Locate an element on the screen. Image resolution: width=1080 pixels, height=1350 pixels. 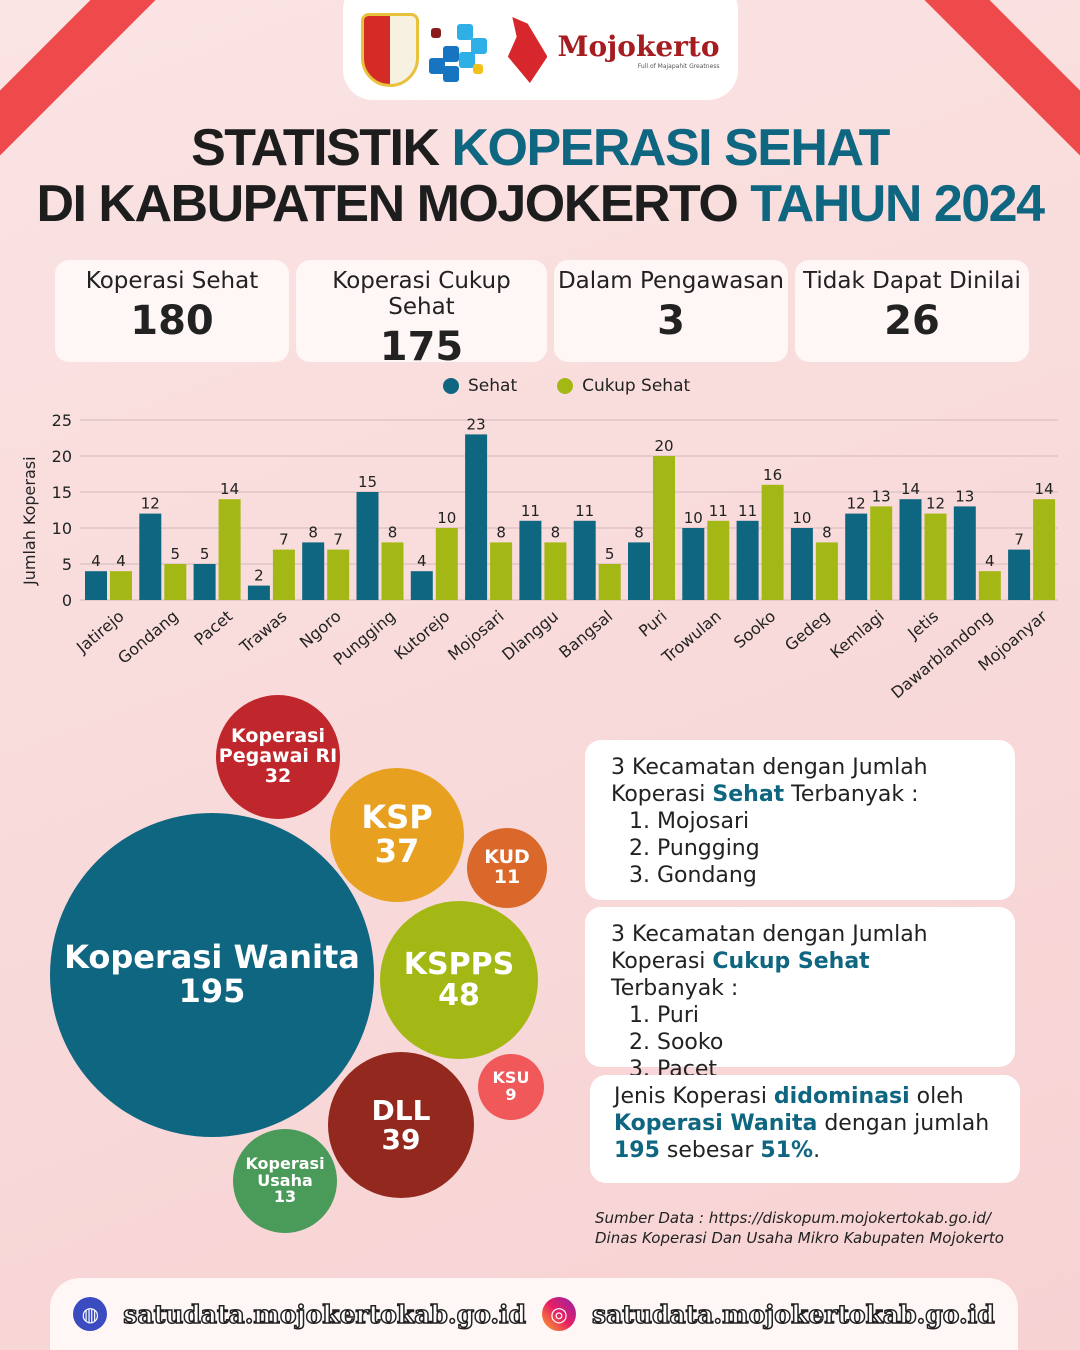
x-tick-label: Jetis is located at coordinates (922, 625).